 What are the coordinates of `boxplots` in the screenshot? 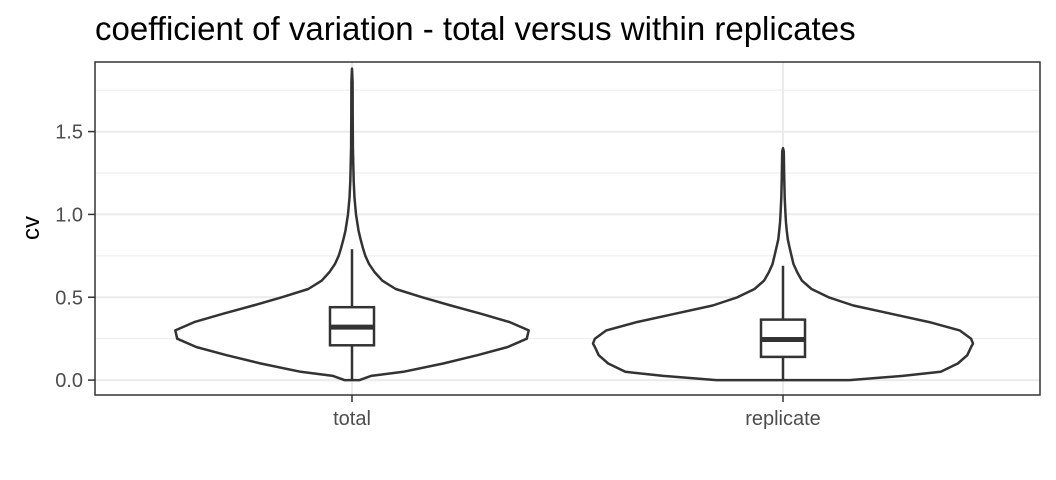 It's located at (567, 315).